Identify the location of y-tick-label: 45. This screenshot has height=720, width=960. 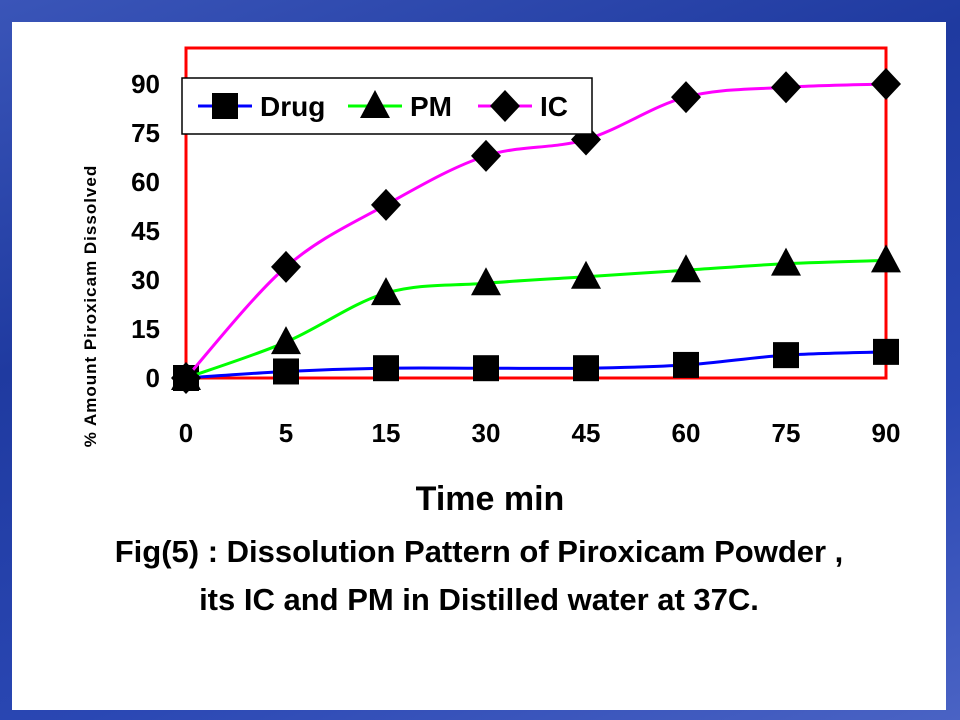
(145, 231).